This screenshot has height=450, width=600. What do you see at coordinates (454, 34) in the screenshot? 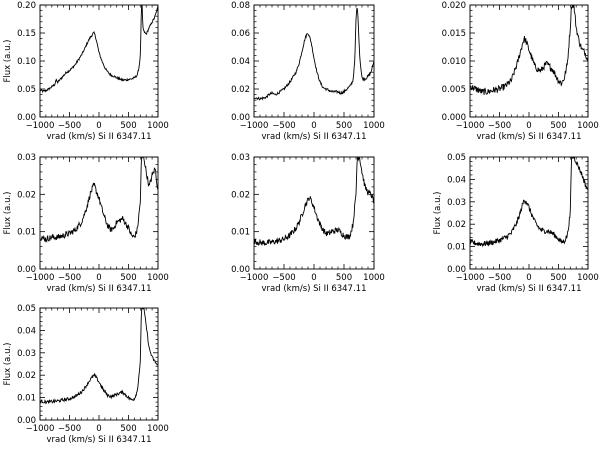
I see `y-tick-label: 0.015` at bounding box center [454, 34].